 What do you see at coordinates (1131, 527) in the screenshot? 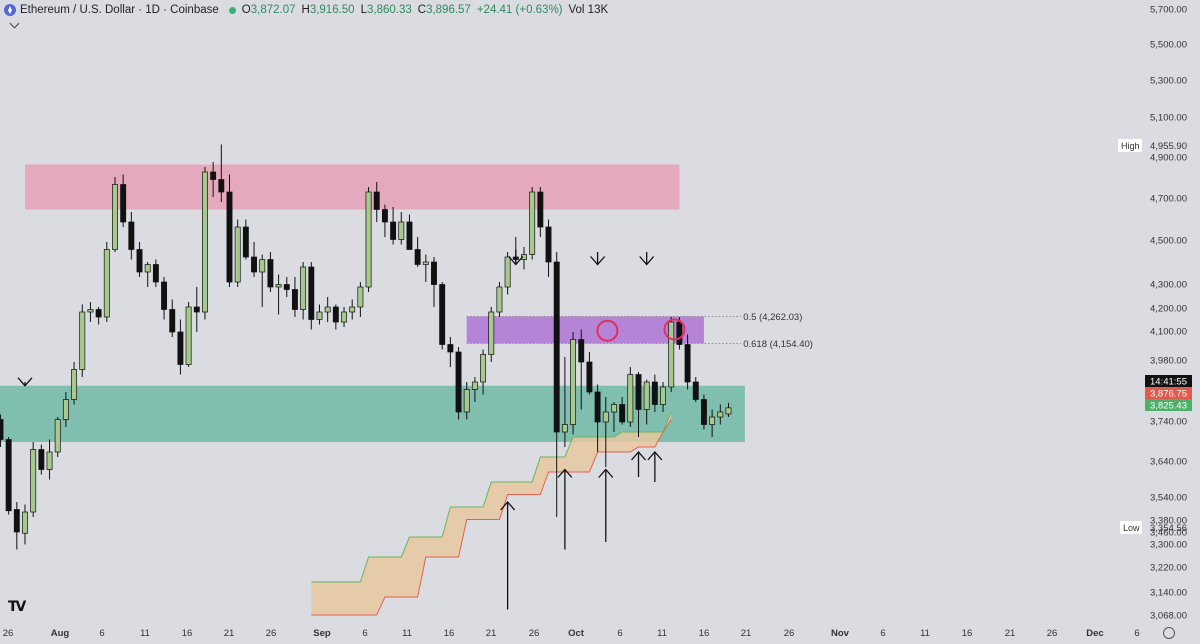
I see `low-tag-box` at bounding box center [1131, 527].